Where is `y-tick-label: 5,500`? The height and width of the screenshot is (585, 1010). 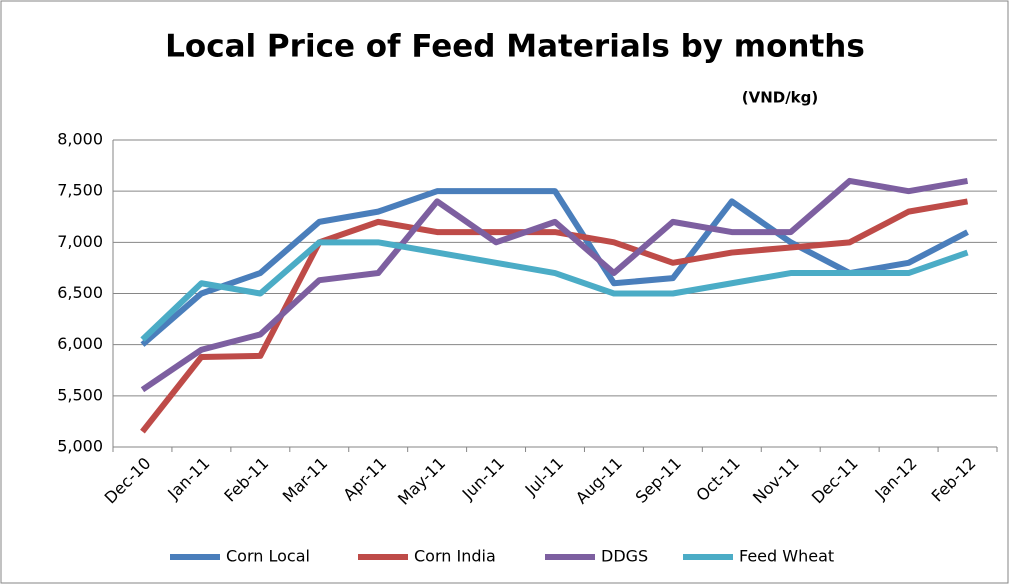 y-tick-label: 5,500 is located at coordinates (80, 394).